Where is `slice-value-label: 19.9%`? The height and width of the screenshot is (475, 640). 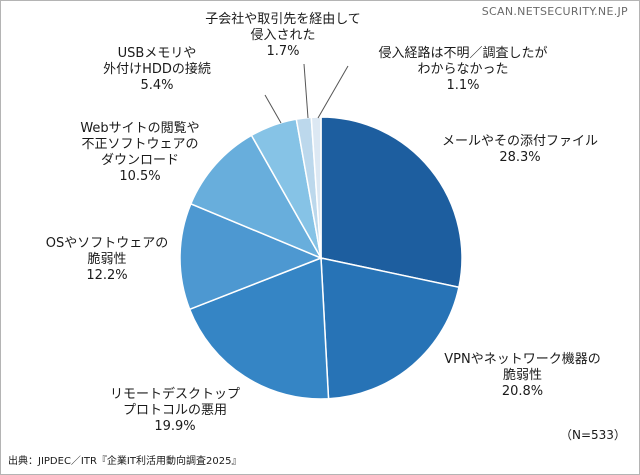
slice-value-label: 19.9% is located at coordinates (175, 426).